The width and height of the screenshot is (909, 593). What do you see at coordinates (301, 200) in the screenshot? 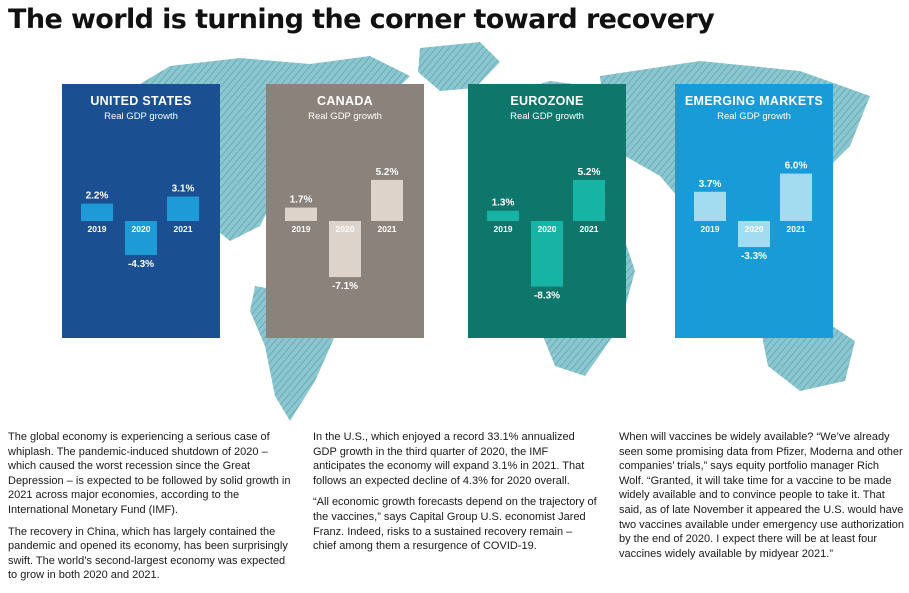
I see `data-label: 1.7%` at bounding box center [301, 200].